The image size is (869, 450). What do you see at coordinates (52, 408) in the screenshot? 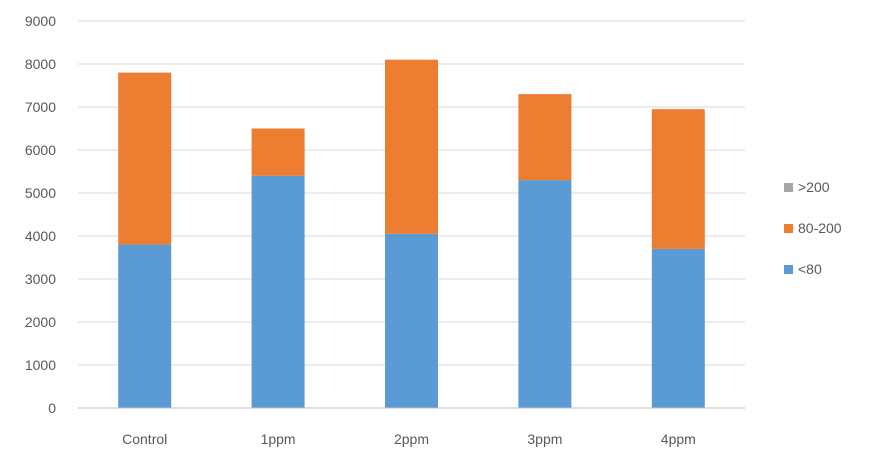
I see `y-tick-label: 0` at bounding box center [52, 408].